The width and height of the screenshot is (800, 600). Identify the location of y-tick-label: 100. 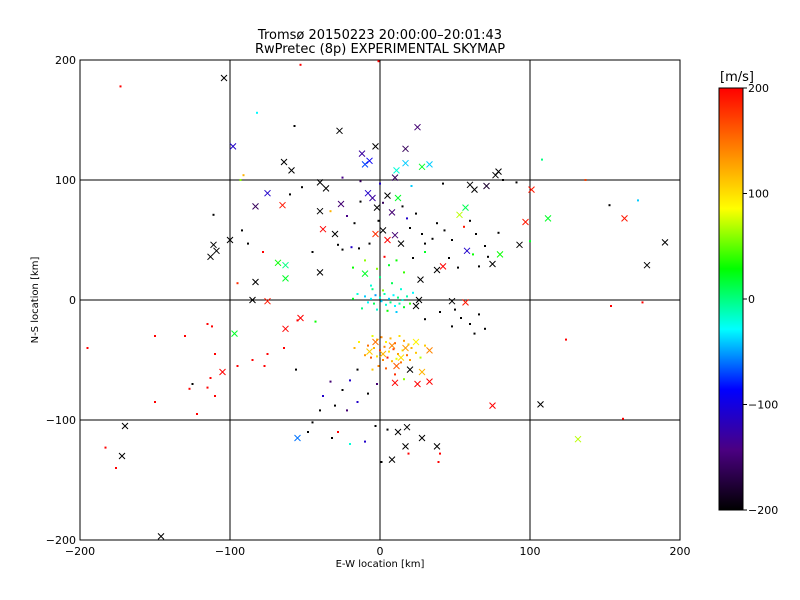
(65, 180).